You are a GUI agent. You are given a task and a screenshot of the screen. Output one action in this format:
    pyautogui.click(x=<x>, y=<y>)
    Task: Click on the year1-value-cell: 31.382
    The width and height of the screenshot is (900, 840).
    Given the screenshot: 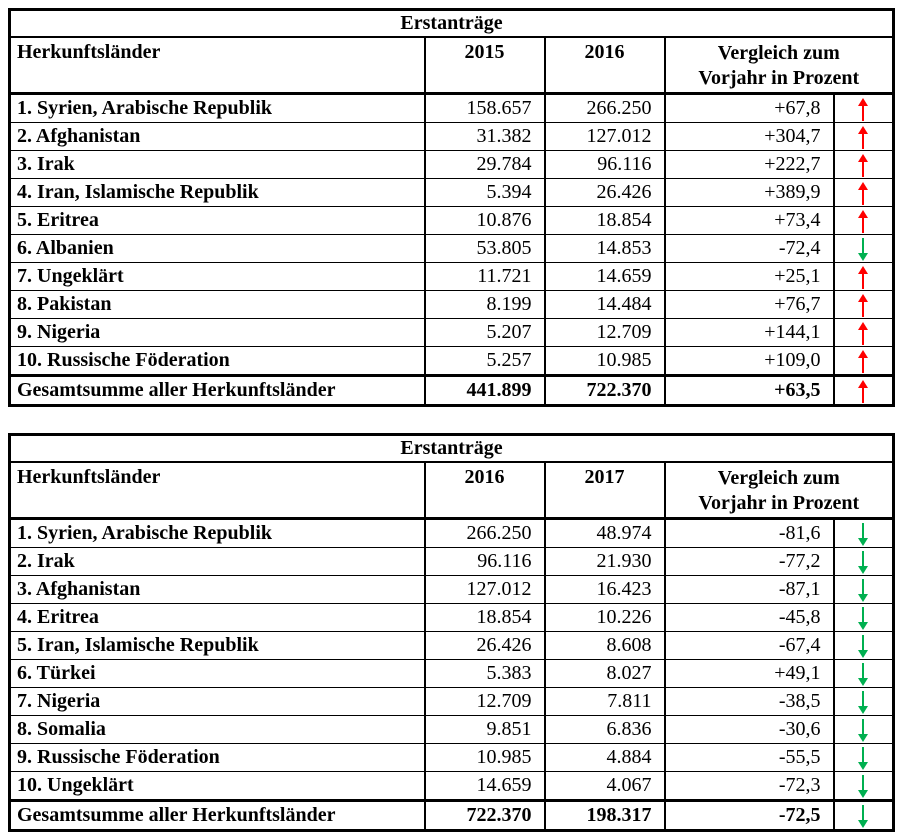 What is the action you would take?
    pyautogui.click(x=484, y=136)
    